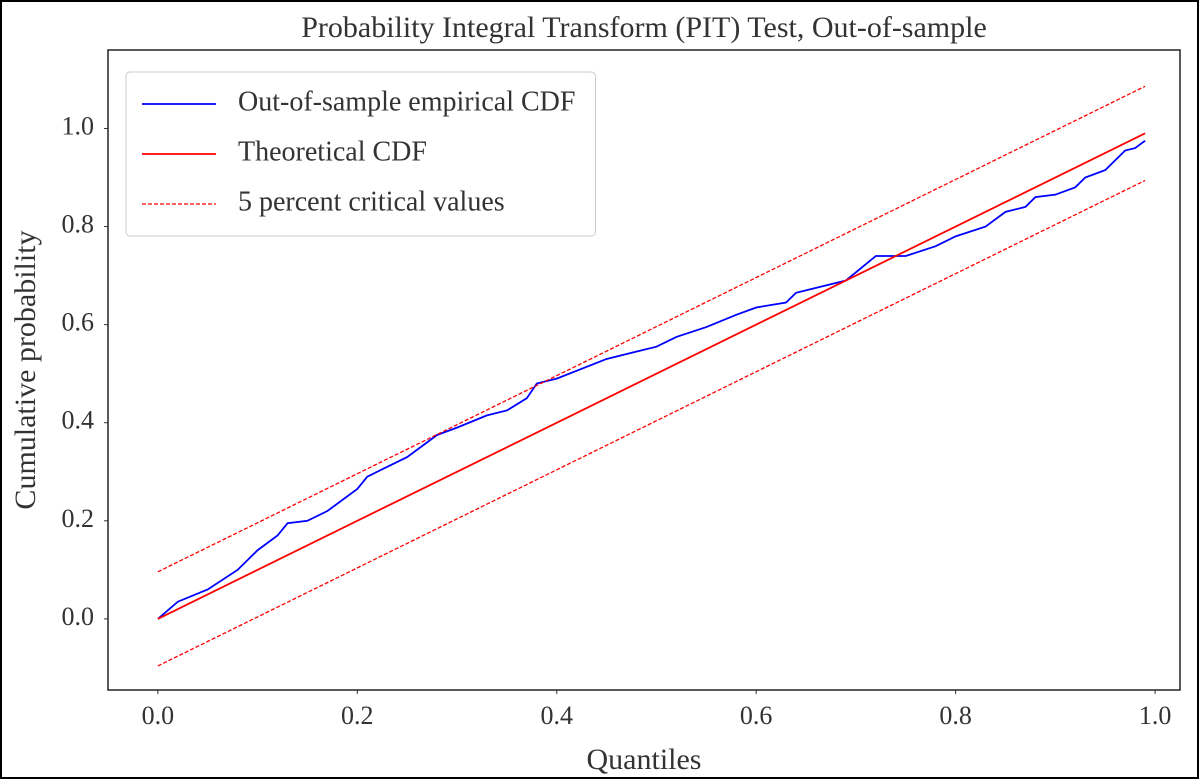  What do you see at coordinates (371, 201) in the screenshot?
I see `legend-label: 5 percent critical values` at bounding box center [371, 201].